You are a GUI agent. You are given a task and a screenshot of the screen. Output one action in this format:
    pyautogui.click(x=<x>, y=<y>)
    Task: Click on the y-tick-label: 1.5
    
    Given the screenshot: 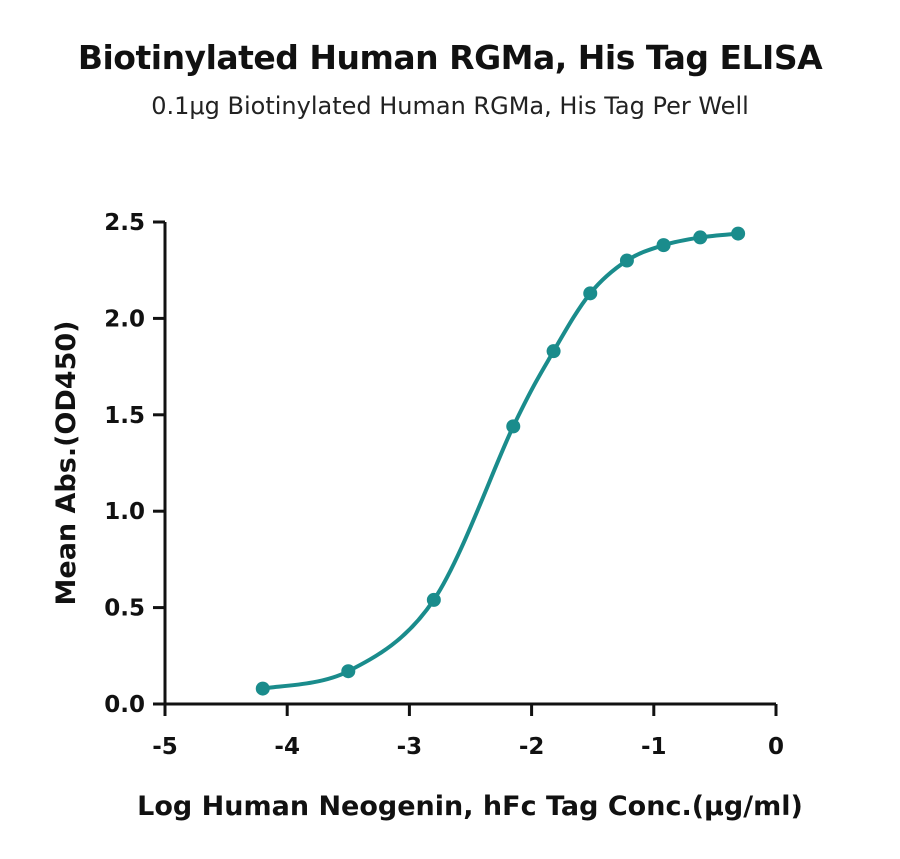 What is the action you would take?
    pyautogui.click(x=124, y=416)
    